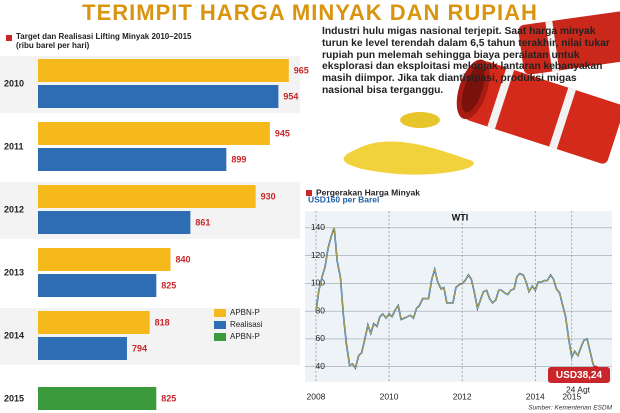 The width and height of the screenshot is (620, 413). Describe the element at coordinates (290, 96) in the screenshot. I see `value-label: 954` at that location.